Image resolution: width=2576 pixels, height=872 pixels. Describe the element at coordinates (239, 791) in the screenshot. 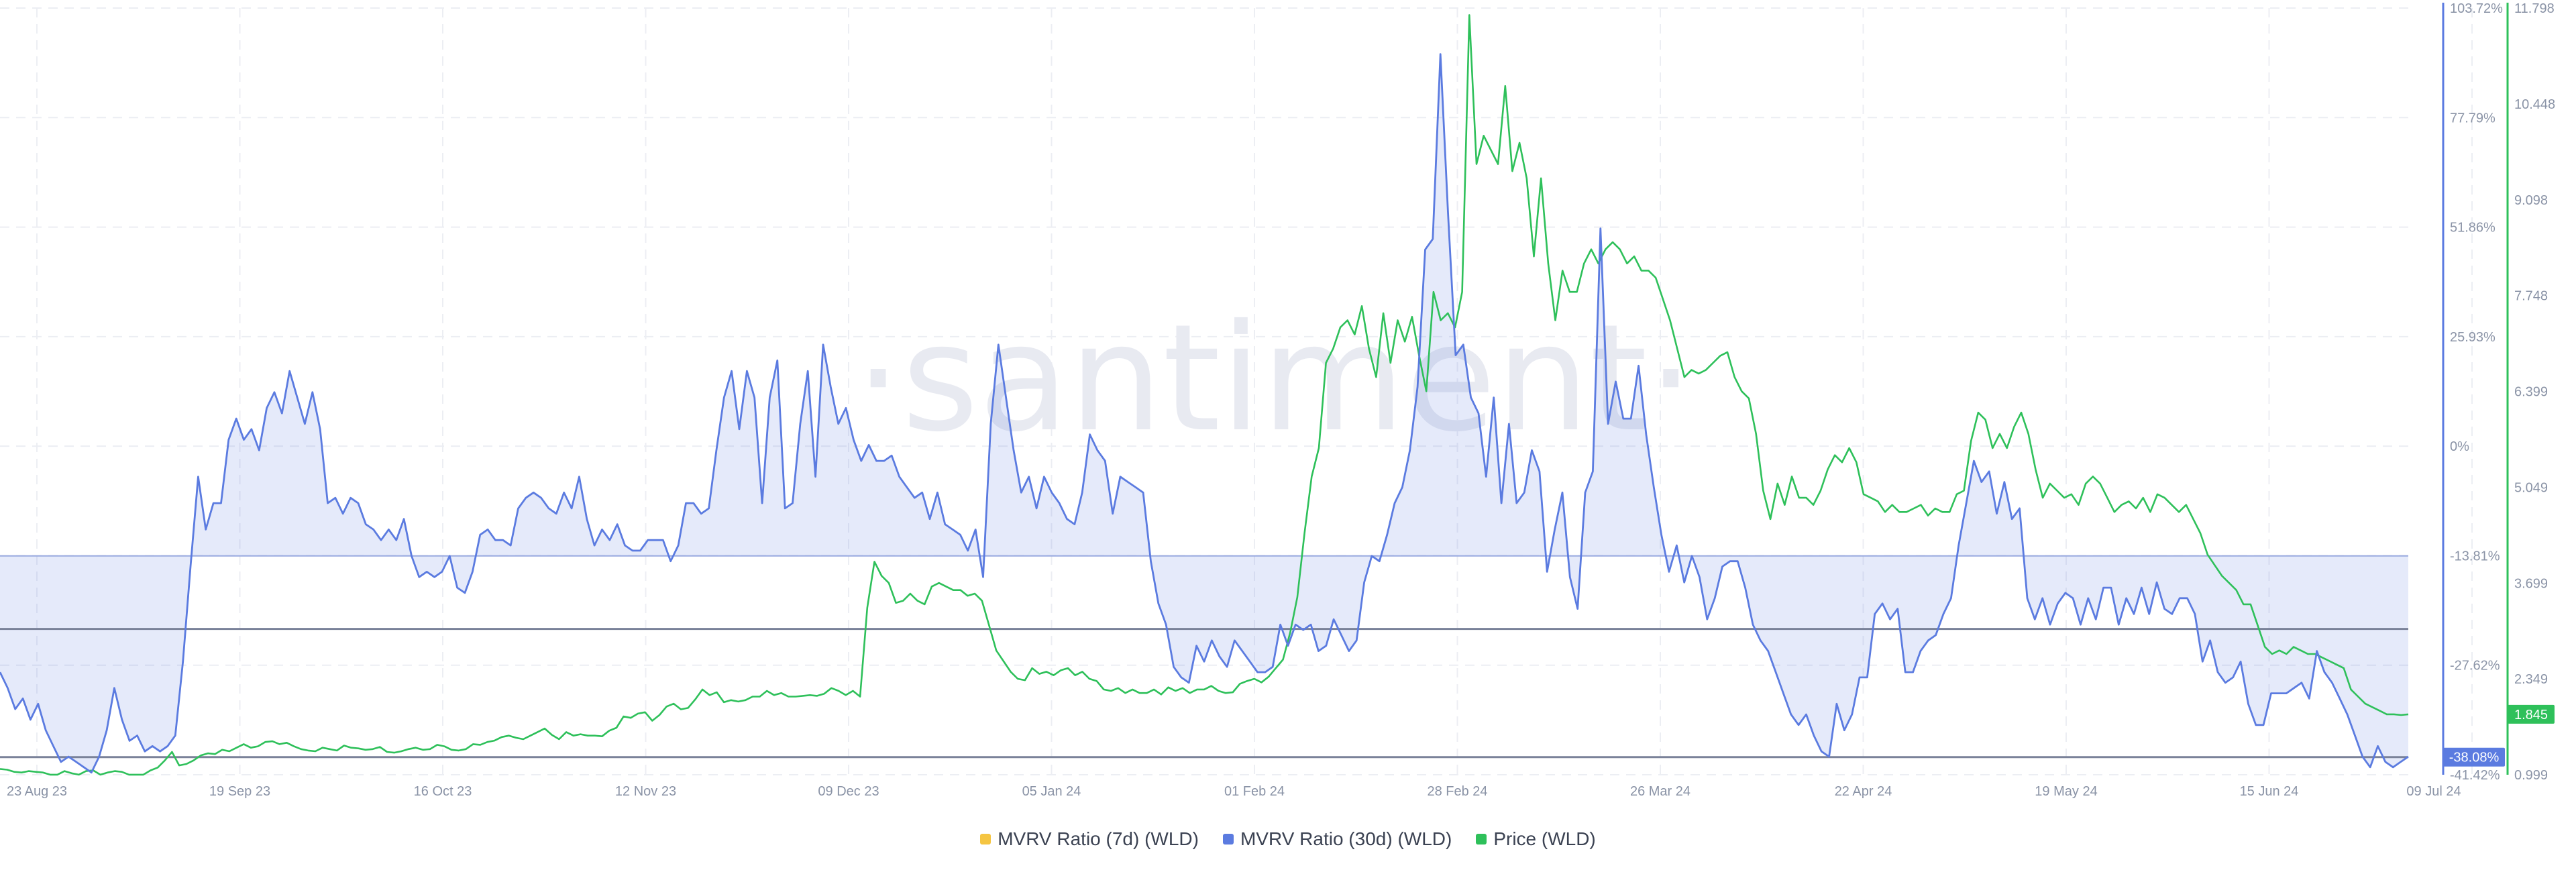

I see `x-tick-label: 19 Sep 23` at that location.